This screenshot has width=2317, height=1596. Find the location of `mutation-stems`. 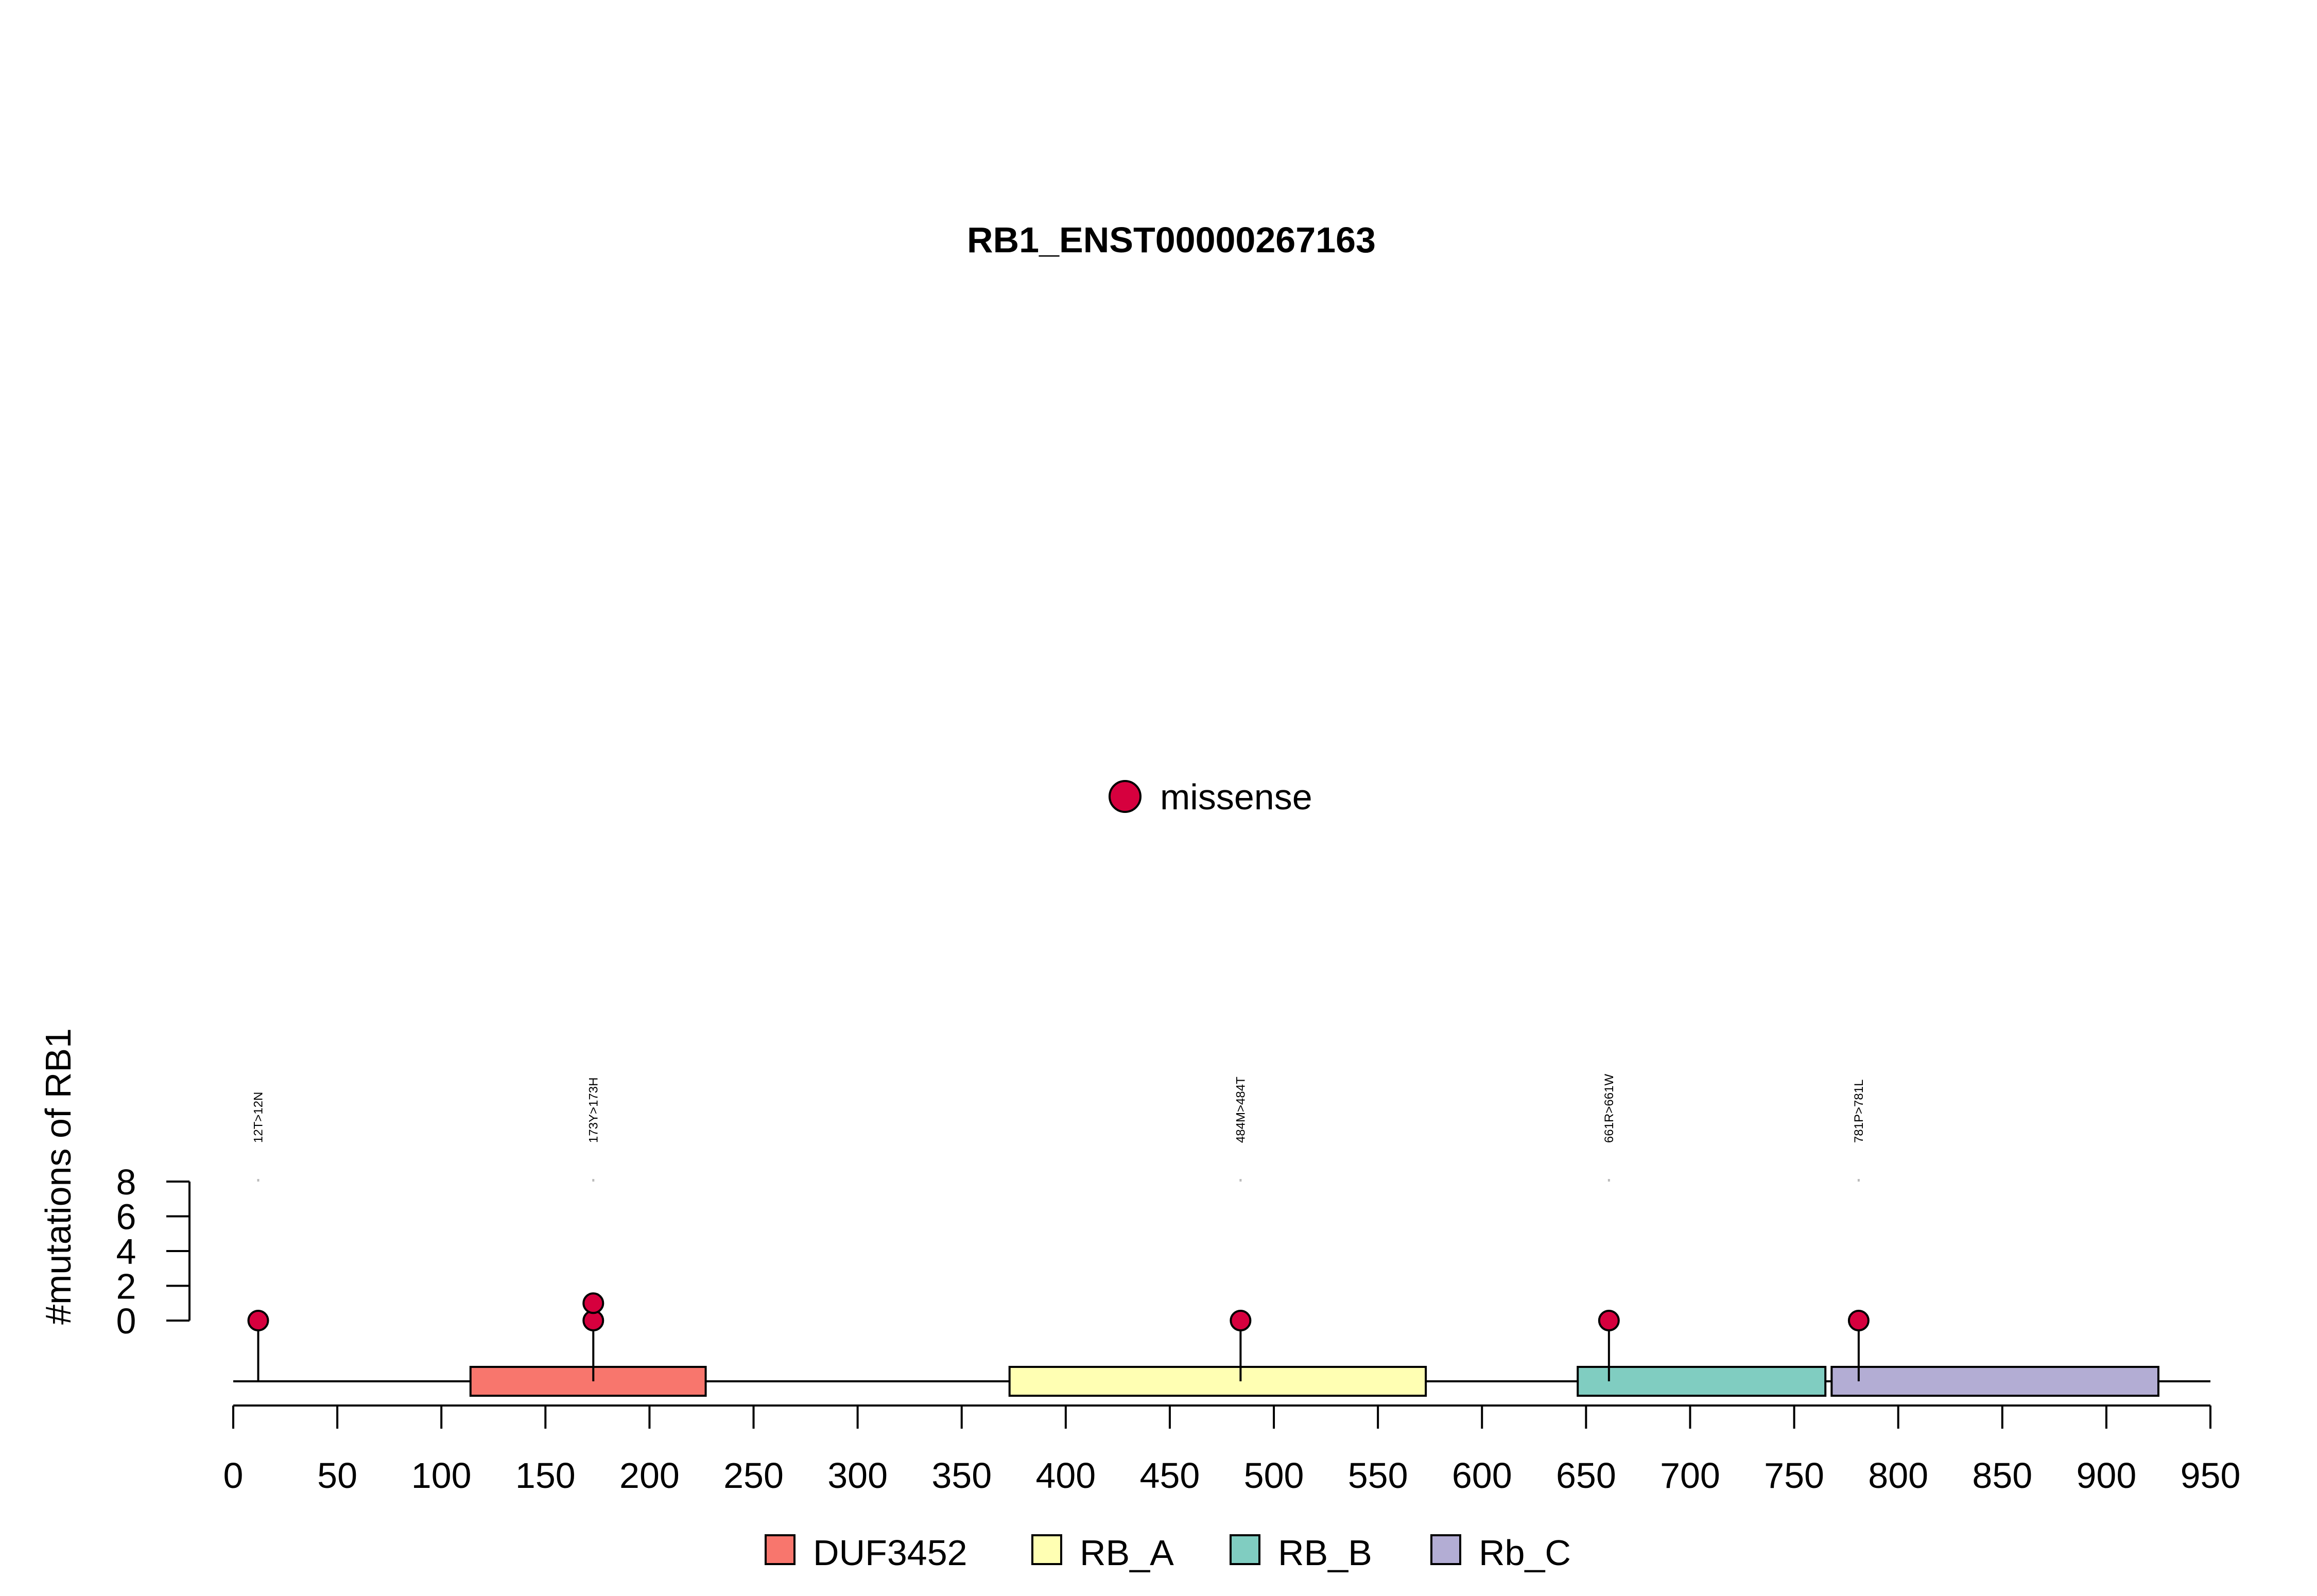

mutation-stems is located at coordinates (1058, 1280).